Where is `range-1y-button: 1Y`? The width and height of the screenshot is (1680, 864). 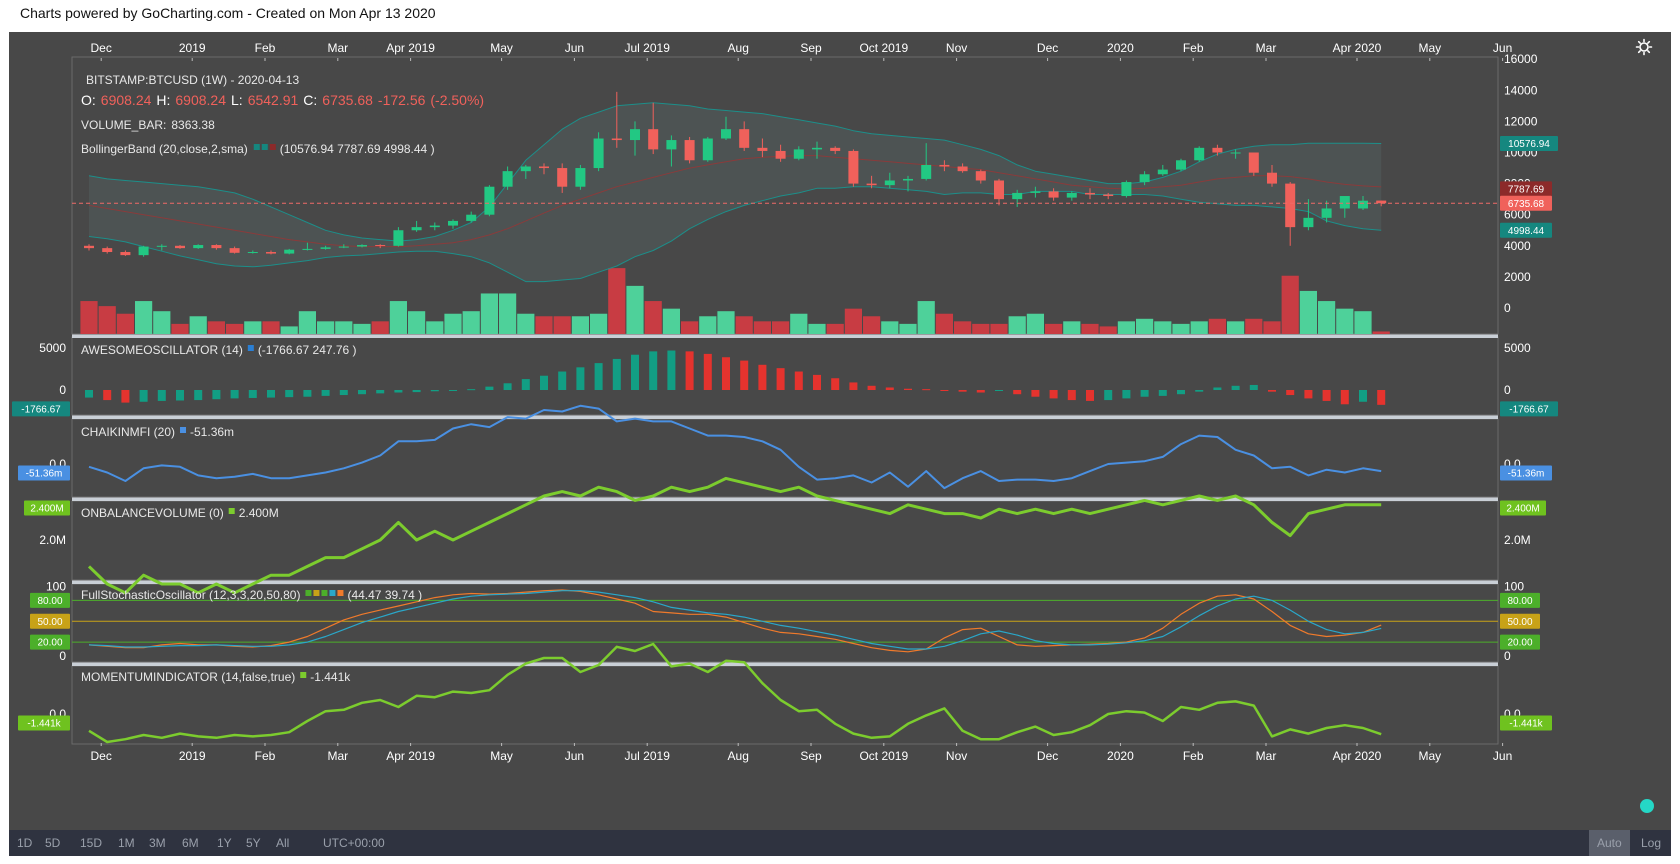 range-1y-button: 1Y is located at coordinates (224, 843).